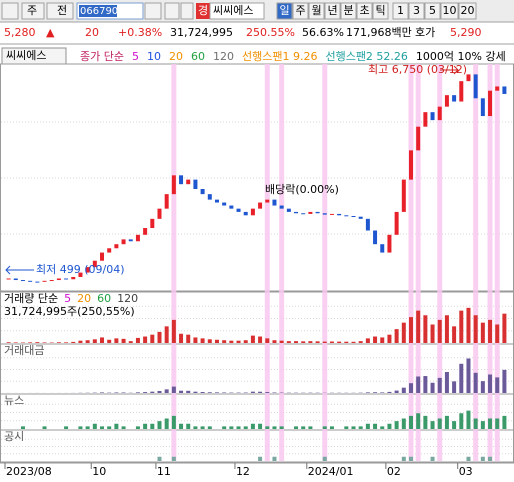  Describe the element at coordinates (80, 269) in the screenshot. I see `annotation-low: 최저 499 (09/04)` at that location.